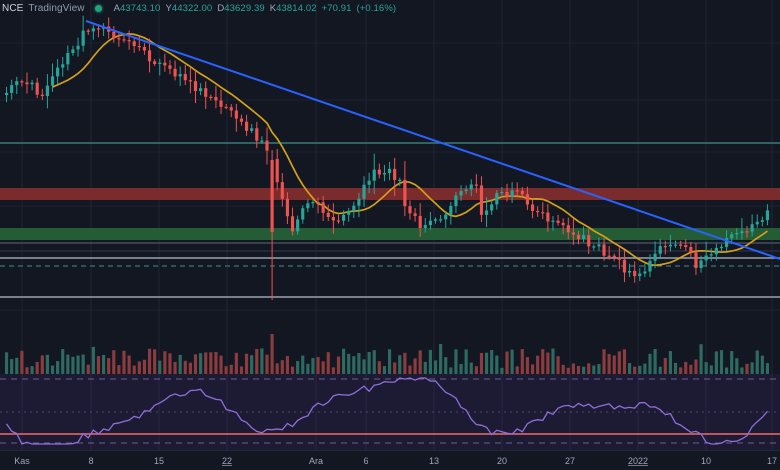 The height and width of the screenshot is (470, 780). I want to click on tradingview-label: TradingView, so click(56, 8).